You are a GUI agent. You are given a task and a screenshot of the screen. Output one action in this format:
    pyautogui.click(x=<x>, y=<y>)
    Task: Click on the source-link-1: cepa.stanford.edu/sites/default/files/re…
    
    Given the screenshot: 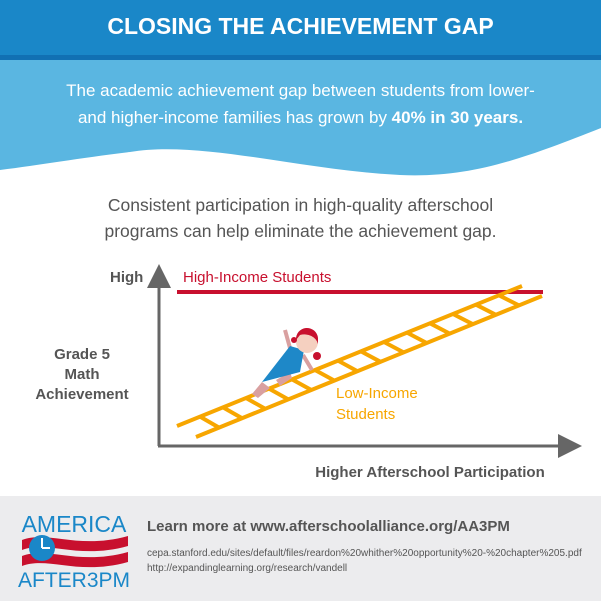 What is the action you would take?
    pyautogui.click(x=364, y=553)
    